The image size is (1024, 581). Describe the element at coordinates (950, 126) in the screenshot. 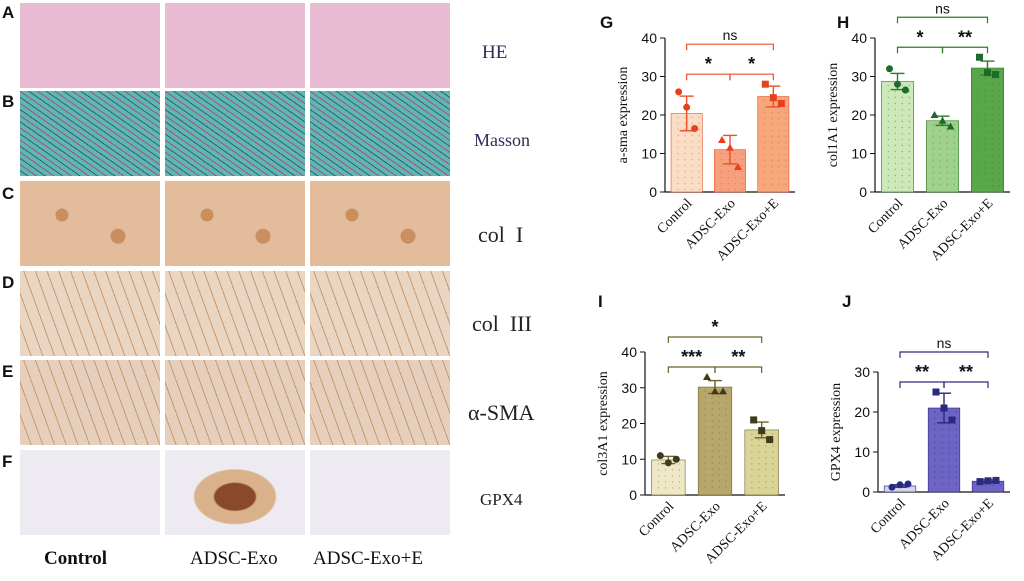

I see `chart-h-data-point` at that location.